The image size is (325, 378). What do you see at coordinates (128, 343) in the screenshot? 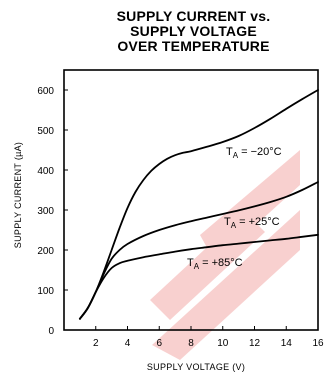
I see `x-tick-label: 4` at bounding box center [128, 343].